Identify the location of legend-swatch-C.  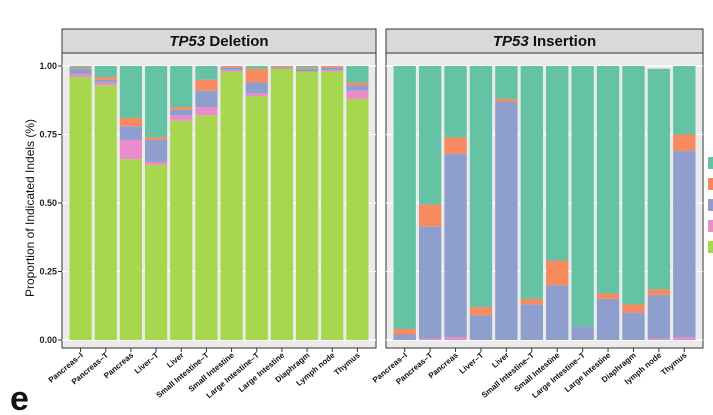
(710, 205).